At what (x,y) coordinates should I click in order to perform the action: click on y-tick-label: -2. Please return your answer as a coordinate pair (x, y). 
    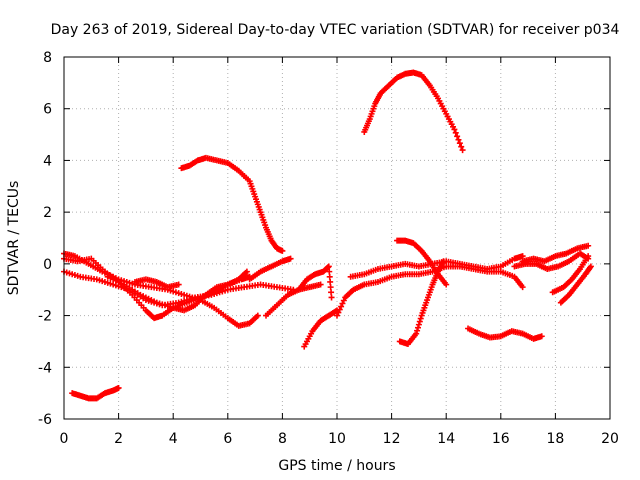
    Looking at the image, I should click on (45, 317).